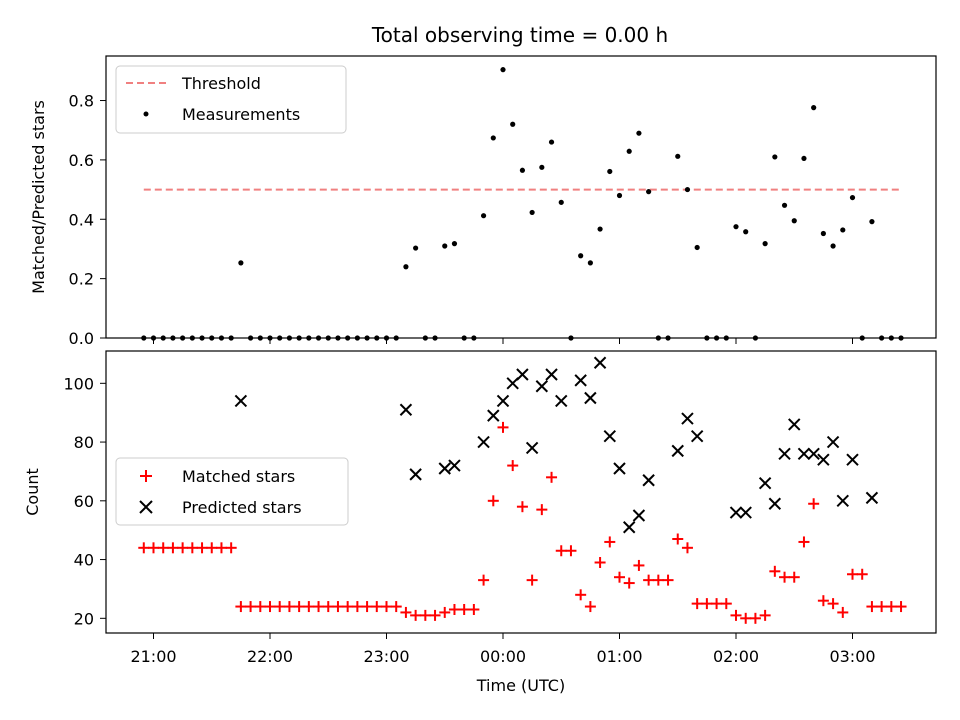 This screenshot has width=960, height=720. Describe the element at coordinates (736, 656) in the screenshot. I see `x-tick-label: 02:00` at that location.